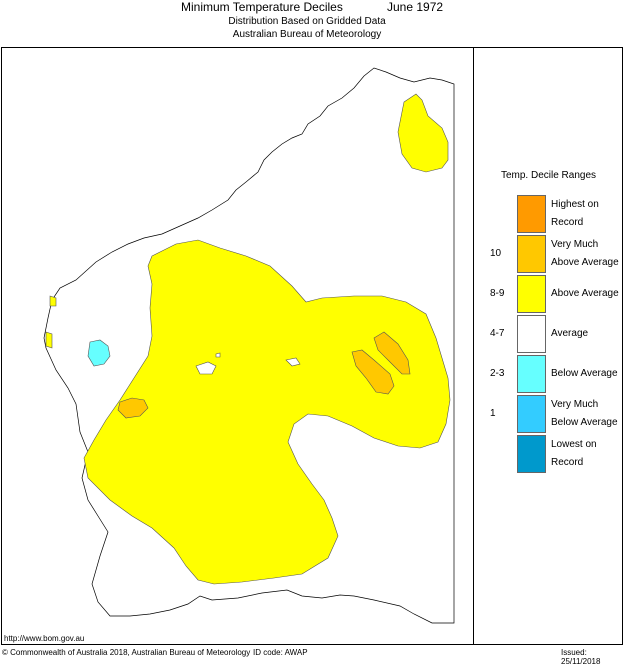 Image resolution: width=626 pixels, height=666 pixels. Describe the element at coordinates (262, 7) in the screenshot. I see `title-text: Minimum Temperature Deciles` at that location.